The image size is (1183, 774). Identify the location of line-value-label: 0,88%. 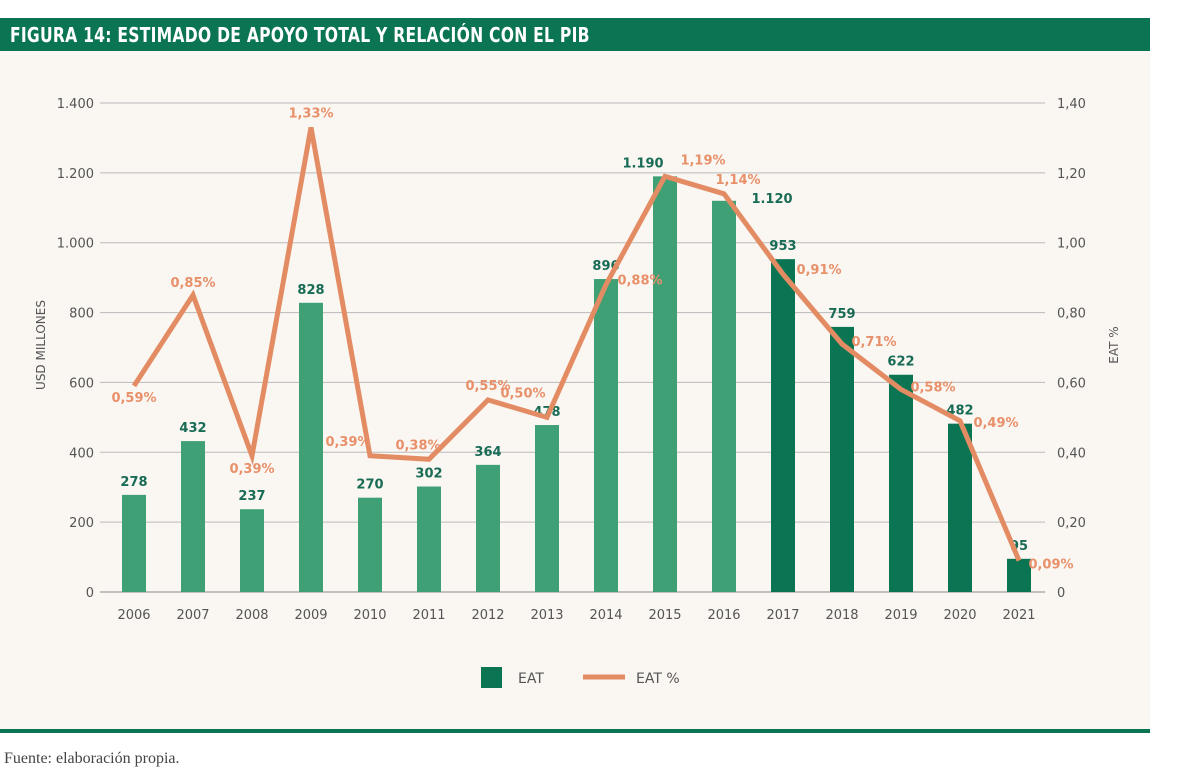
(639, 281).